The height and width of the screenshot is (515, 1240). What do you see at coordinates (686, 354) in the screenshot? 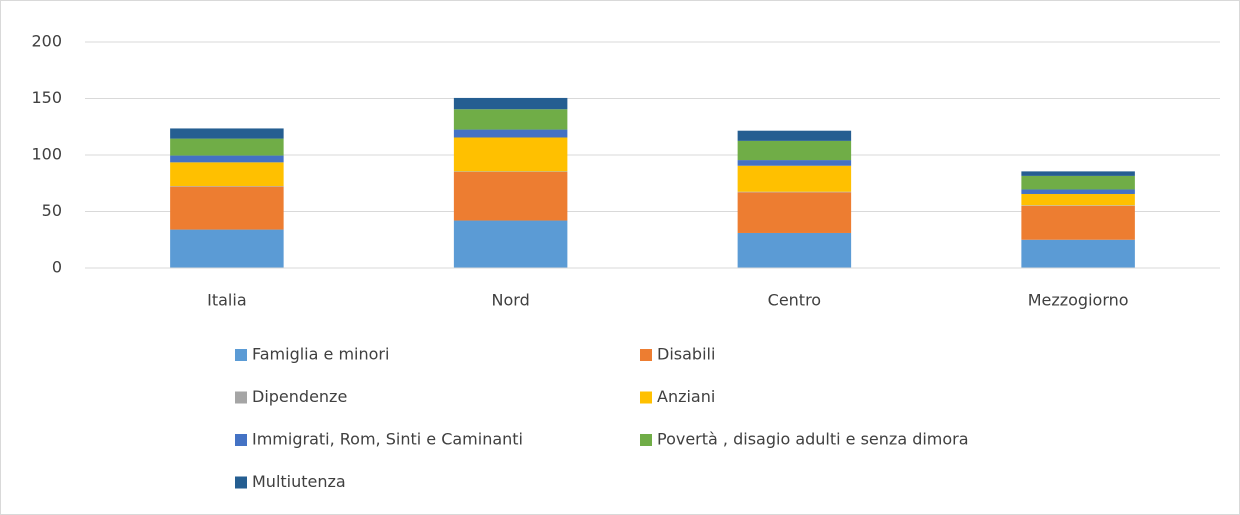
I see `legend-label: Disabili` at bounding box center [686, 354].